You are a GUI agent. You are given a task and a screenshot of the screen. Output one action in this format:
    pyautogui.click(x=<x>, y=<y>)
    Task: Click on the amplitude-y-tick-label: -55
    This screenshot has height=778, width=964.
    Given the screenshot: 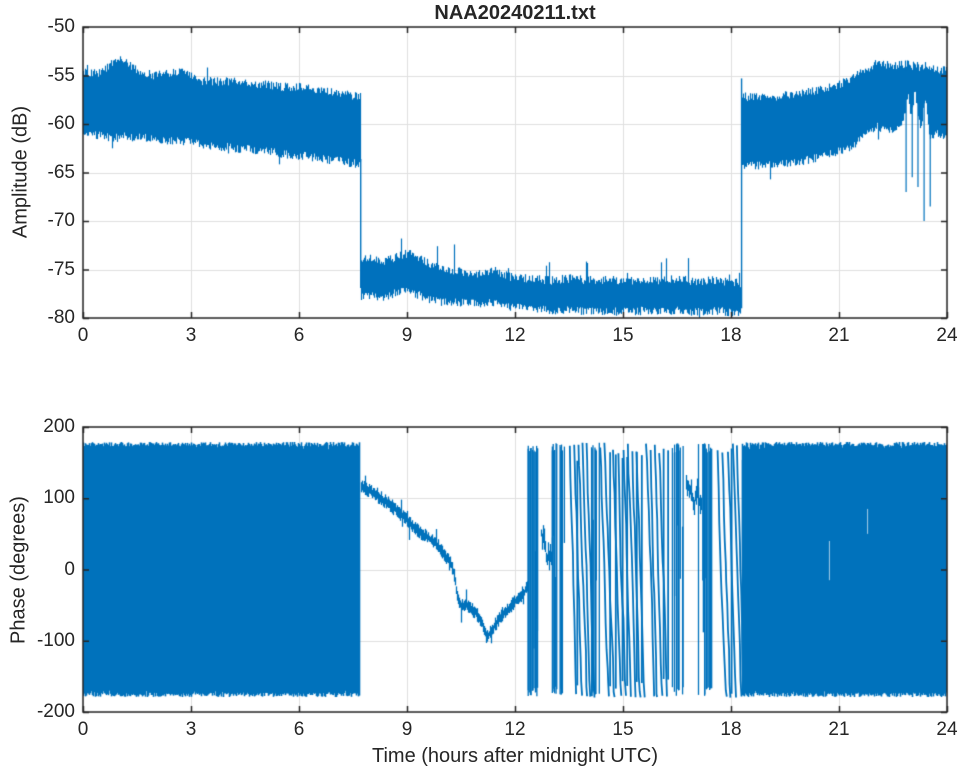 What is the action you would take?
    pyautogui.click(x=61, y=75)
    